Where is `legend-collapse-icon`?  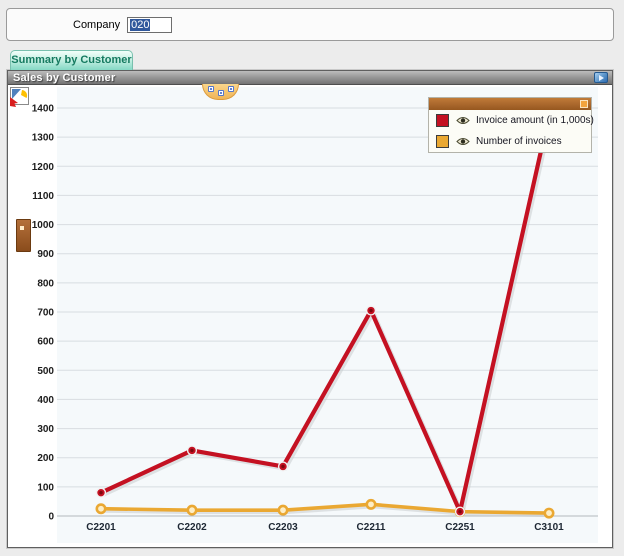 legend-collapse-icon is located at coordinates (584, 104).